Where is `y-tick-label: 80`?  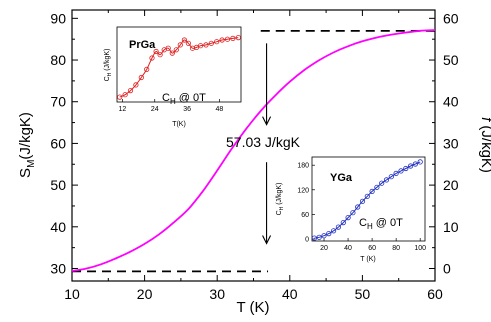
y-tick-label: 80 is located at coordinates (58, 60).